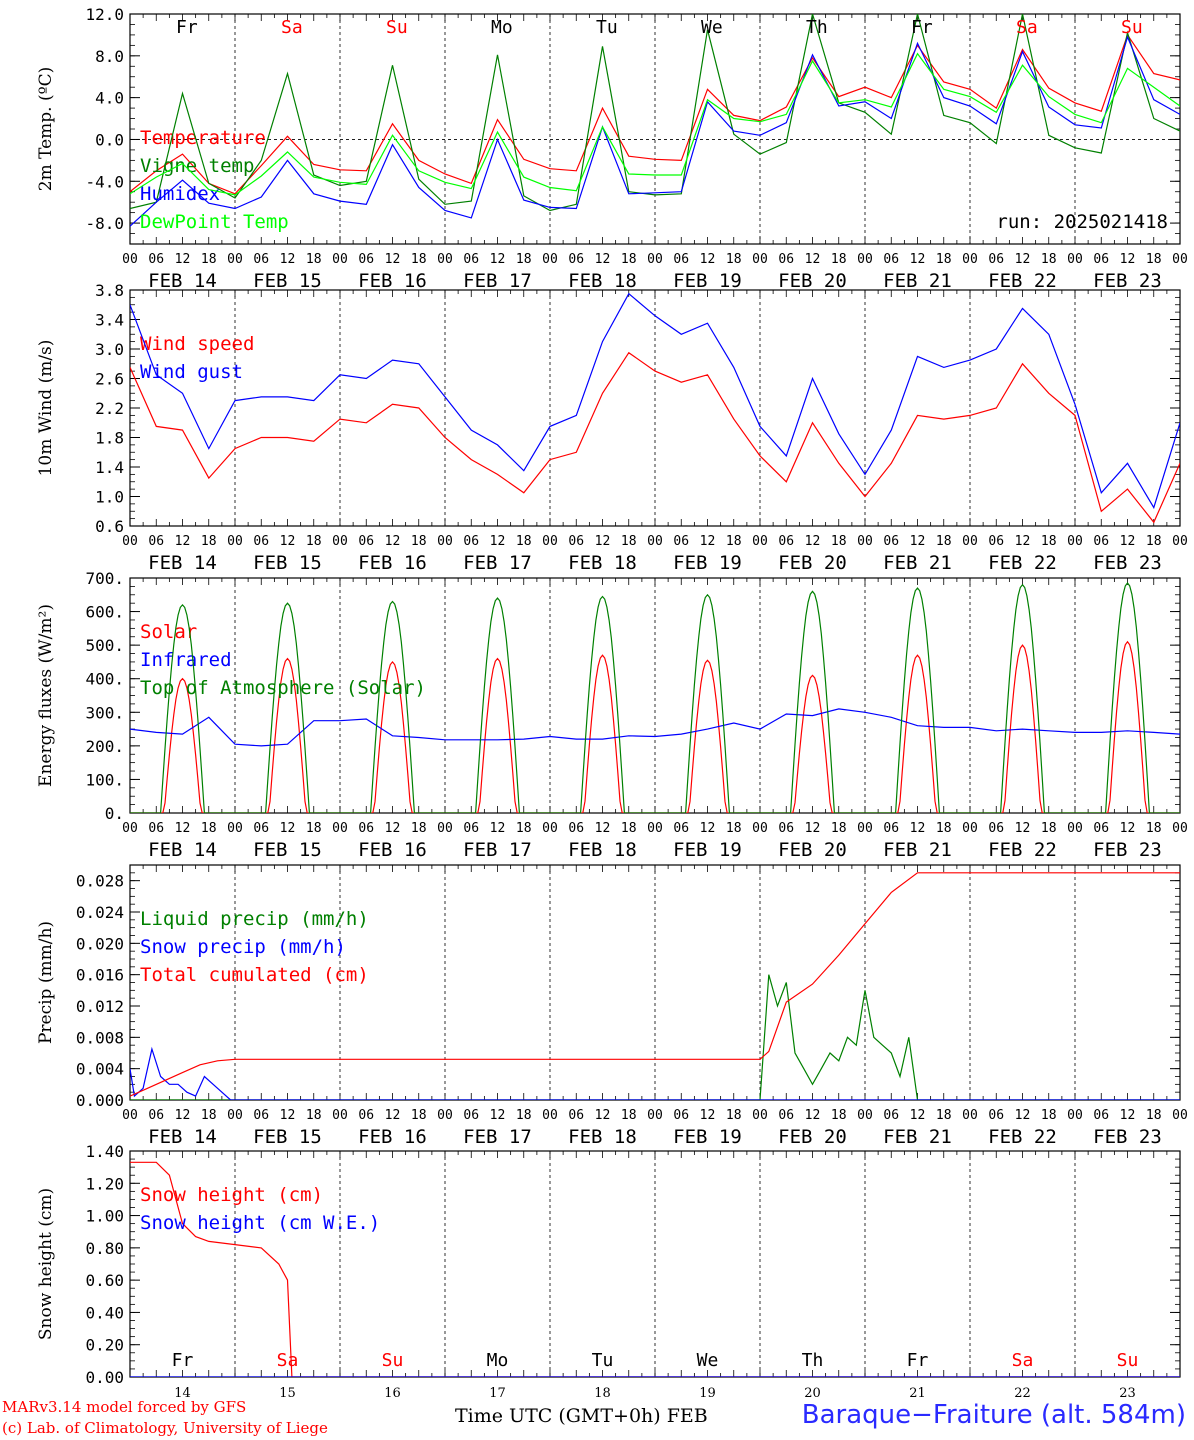  What do you see at coordinates (392, 1393) in the screenshot?
I see `day-number-label: 16` at bounding box center [392, 1393].